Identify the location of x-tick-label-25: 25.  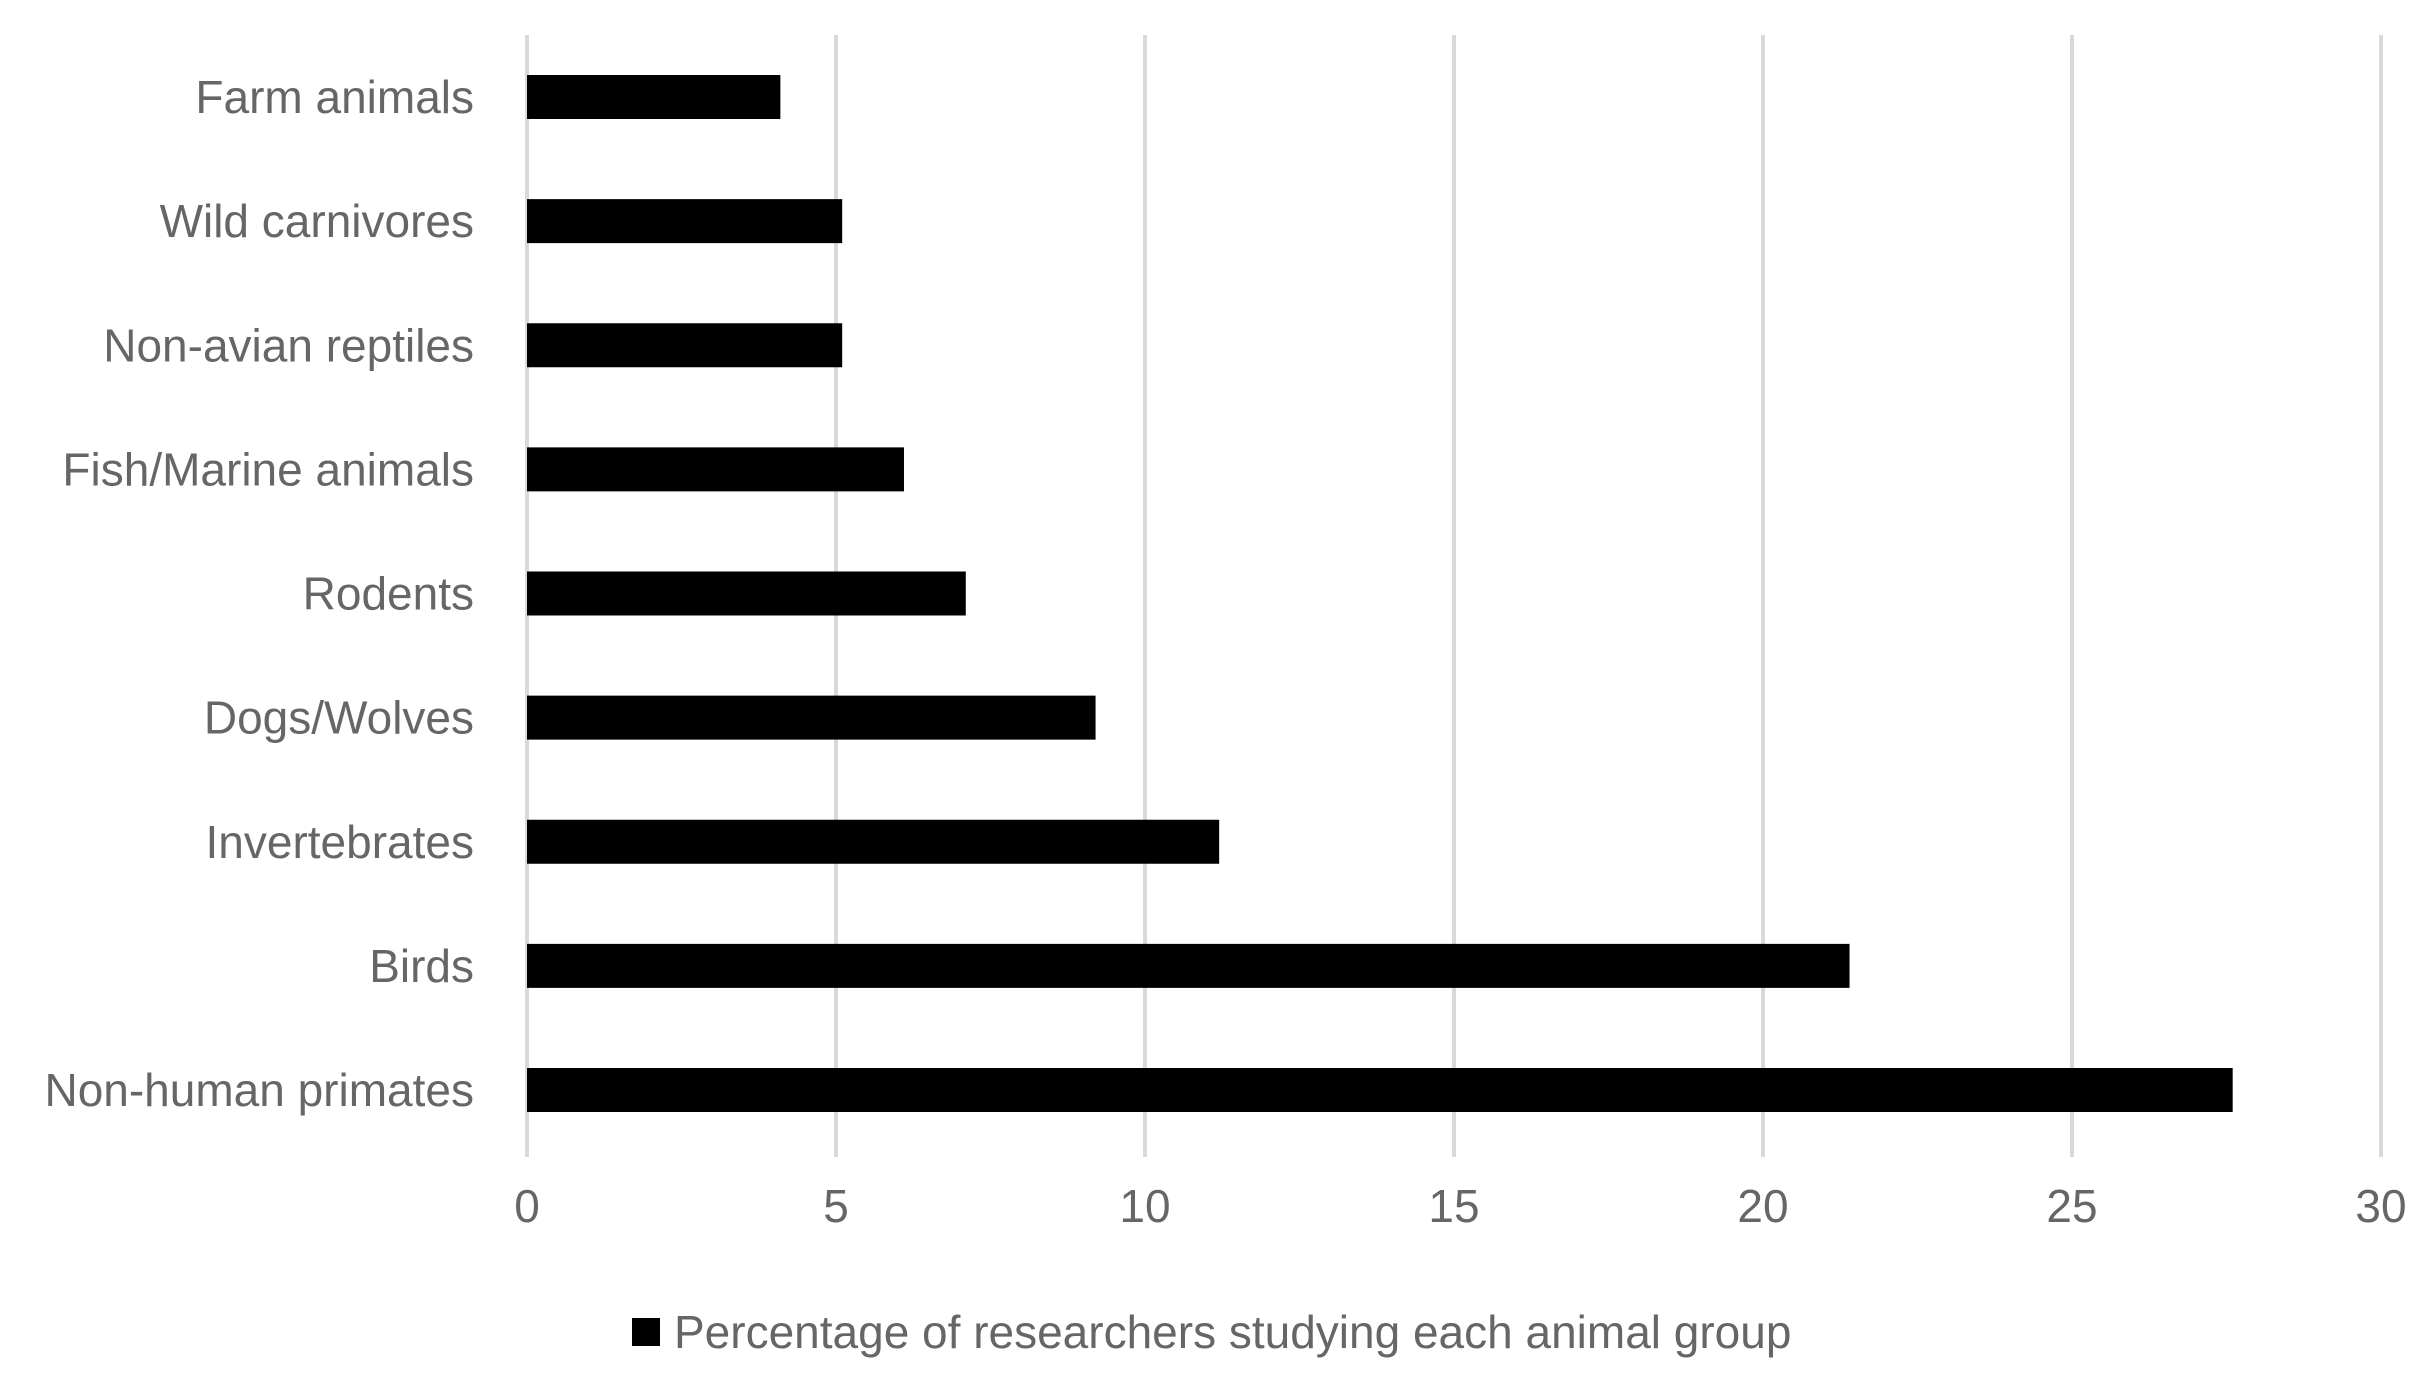
(2071, 1206).